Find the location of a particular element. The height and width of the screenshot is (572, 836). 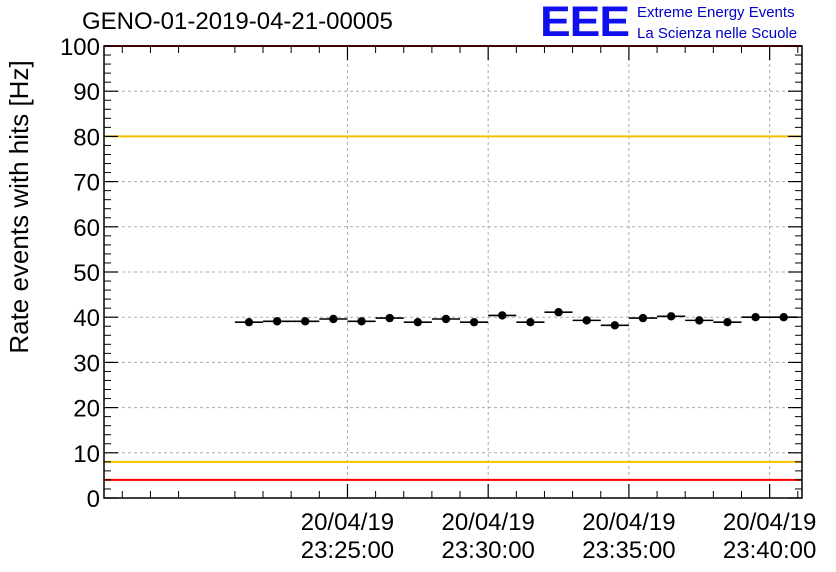

x-tick-time: 23:25:00 is located at coordinates (347, 550).